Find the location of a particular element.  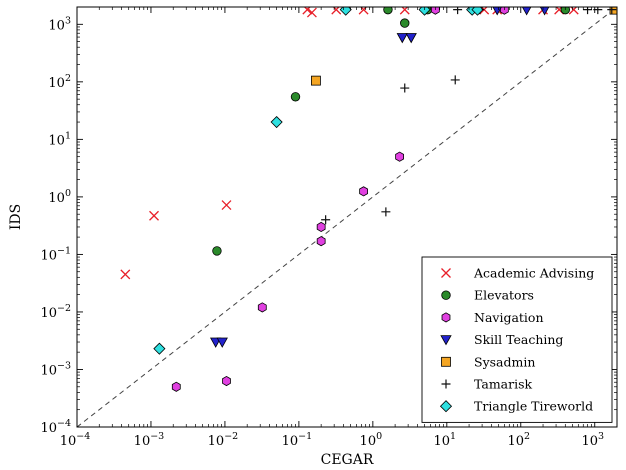

y-axis-label: IDS is located at coordinates (16, 217).